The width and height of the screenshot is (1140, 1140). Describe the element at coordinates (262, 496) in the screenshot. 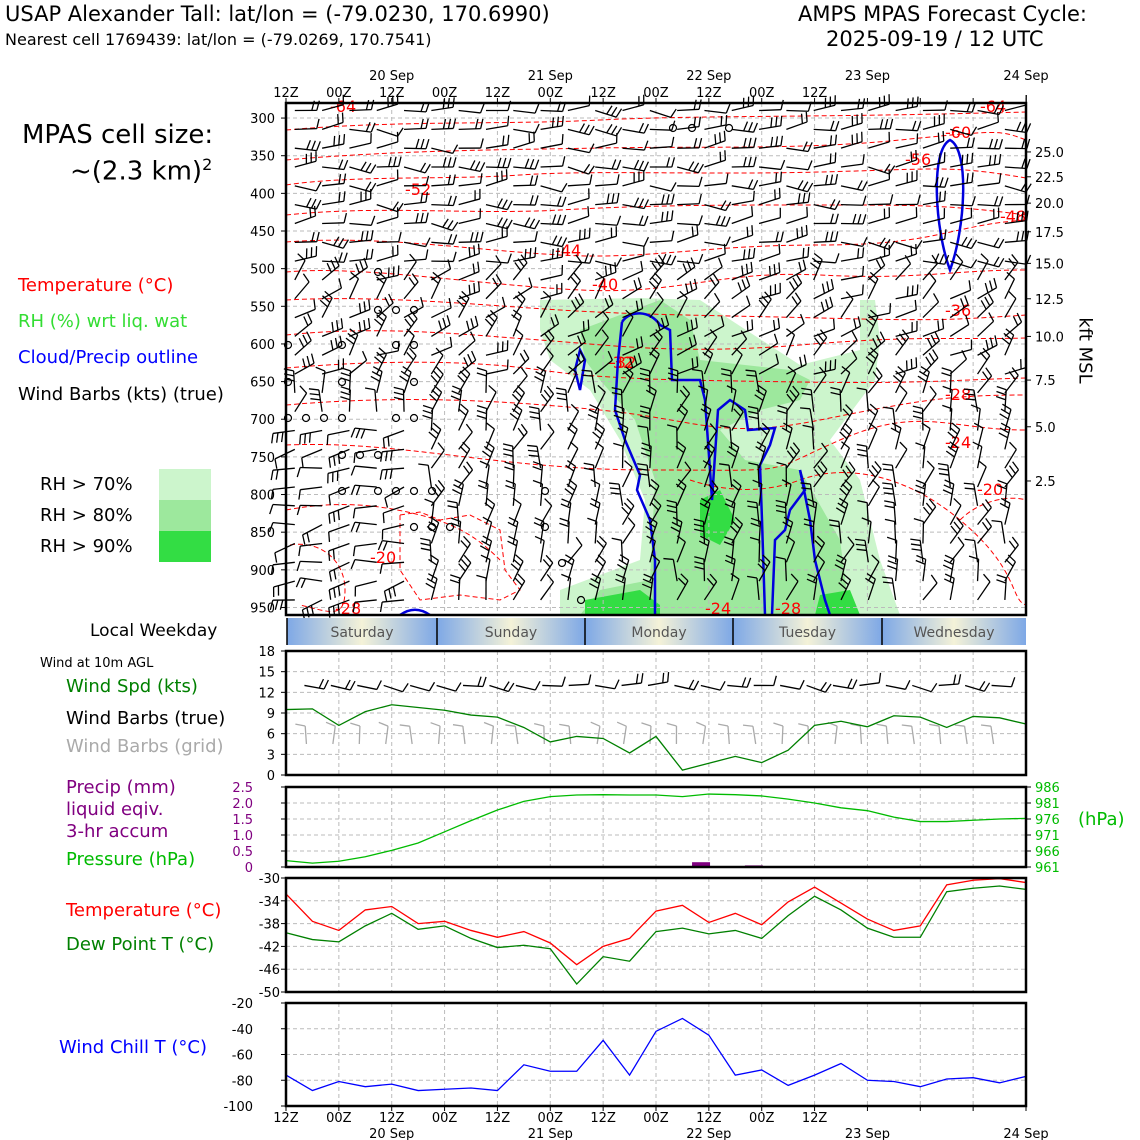

I see `pressure-tick-label: 800` at that location.